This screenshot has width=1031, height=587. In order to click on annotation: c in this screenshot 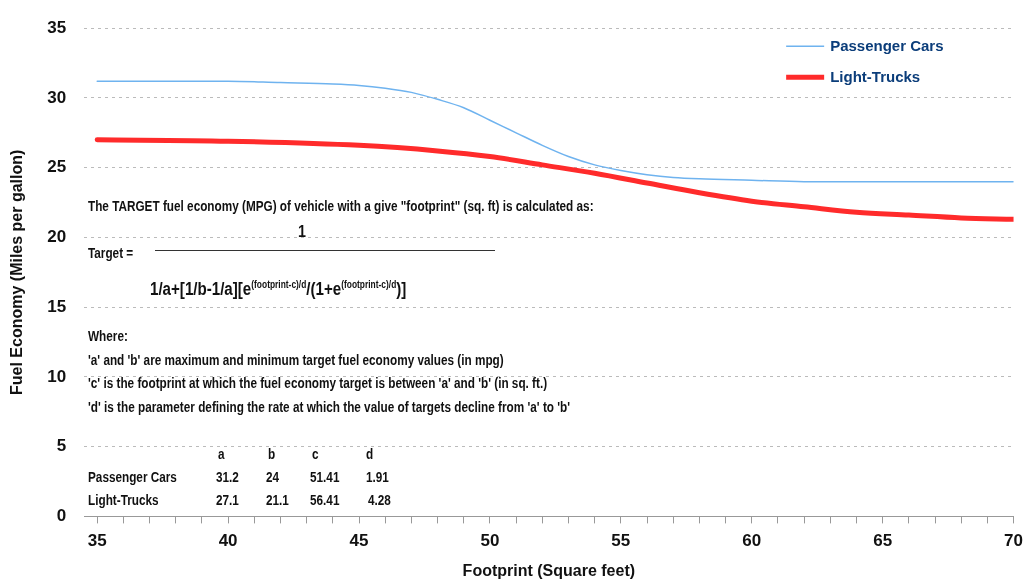, I will do `click(315, 454)`.